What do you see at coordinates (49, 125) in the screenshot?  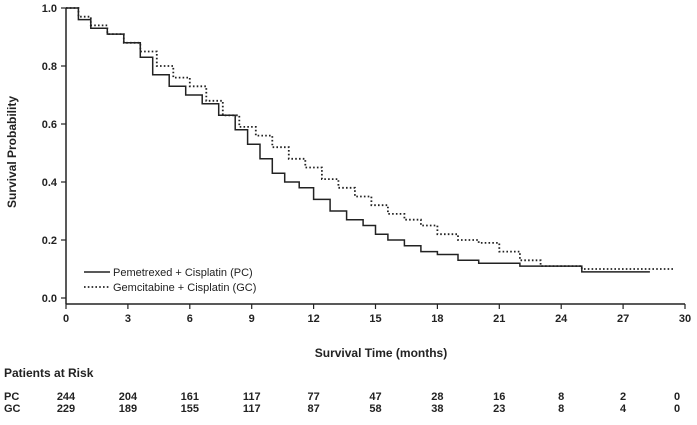 I see `y-tick-label: 0.6` at bounding box center [49, 125].